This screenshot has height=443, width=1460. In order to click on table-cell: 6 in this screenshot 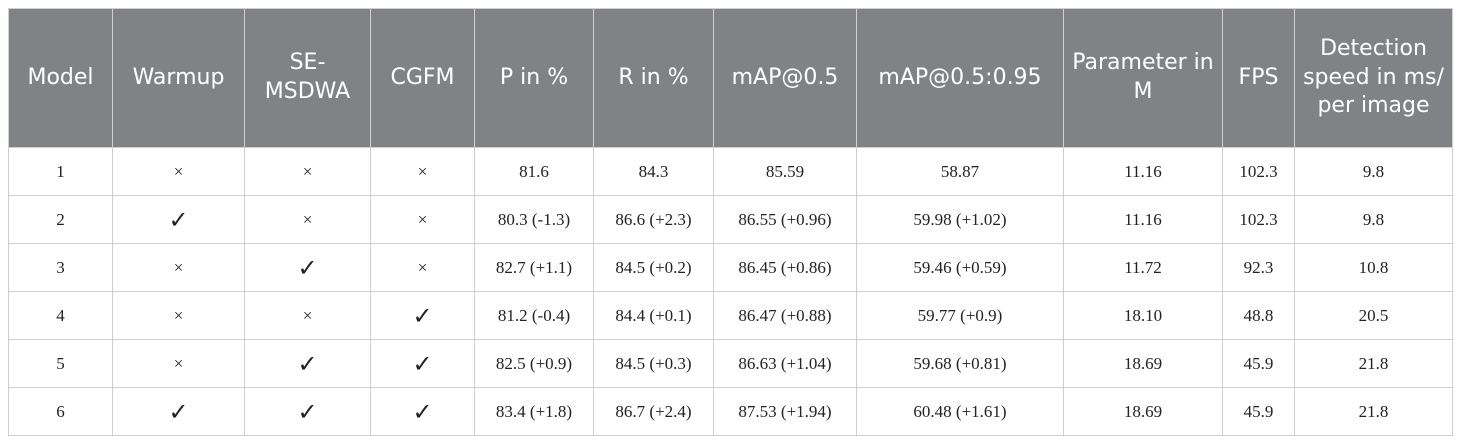, I will do `click(60, 411)`.